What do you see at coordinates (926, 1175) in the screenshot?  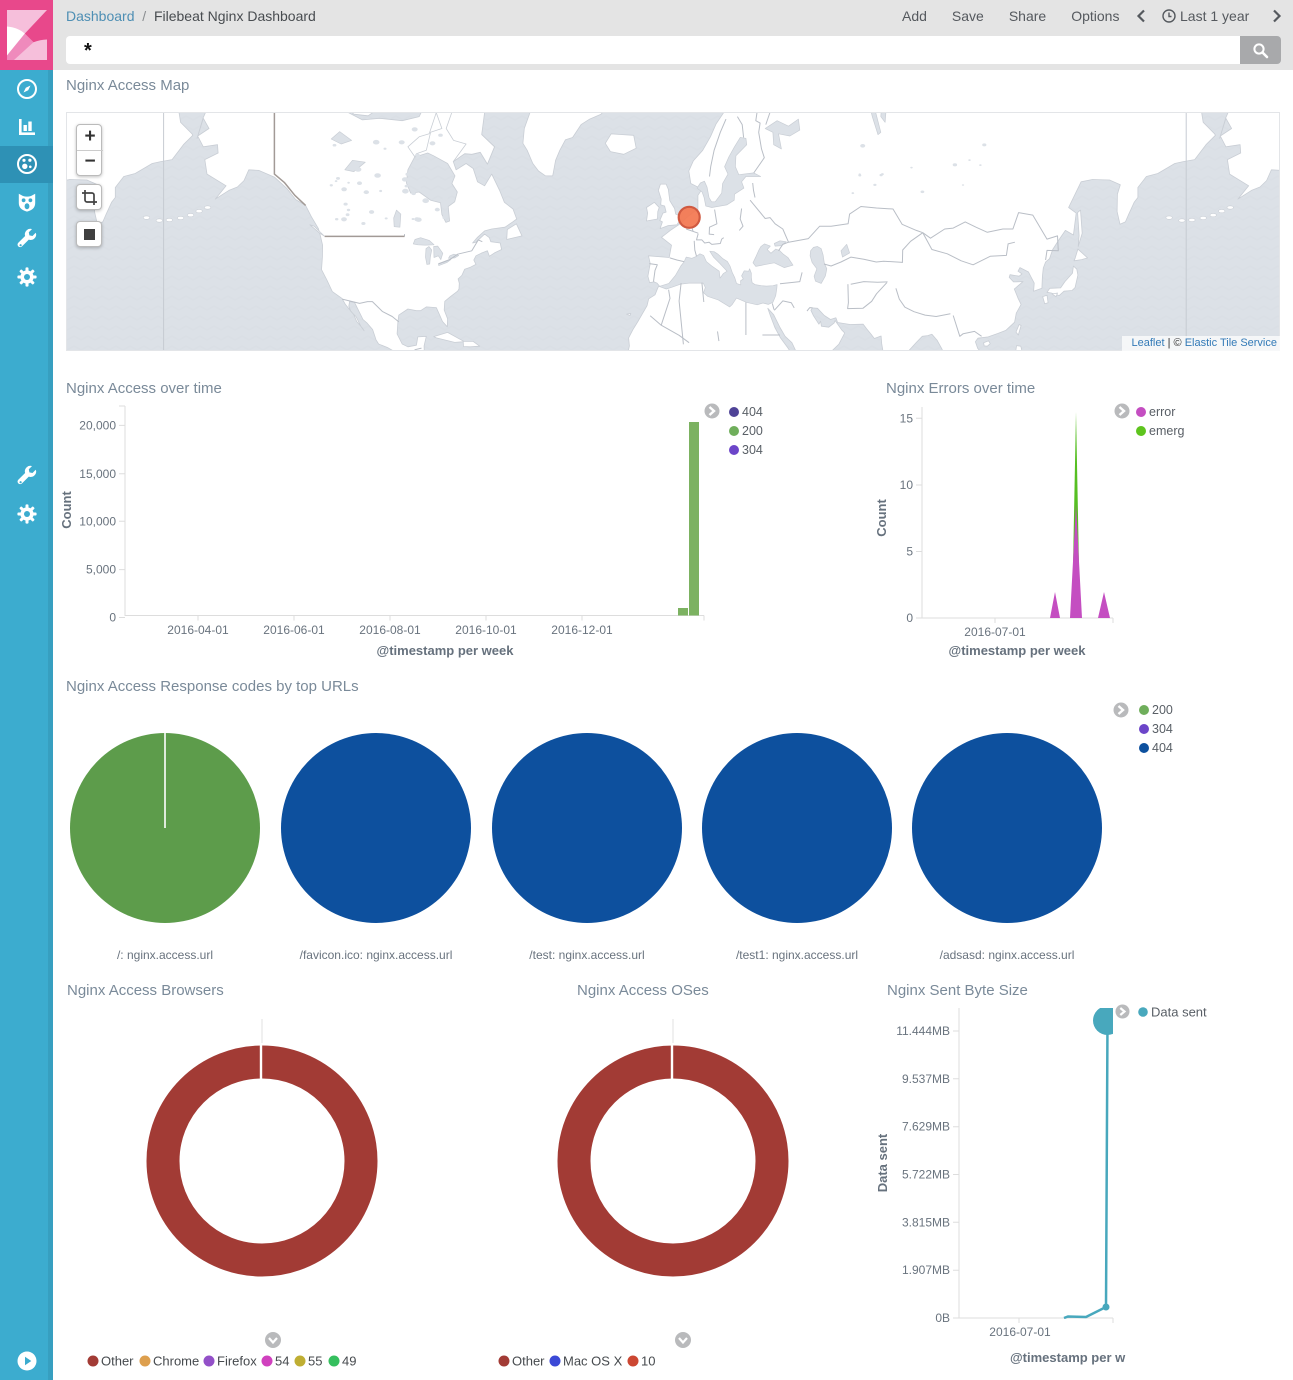 I see `svg-text: 5.722MB` at bounding box center [926, 1175].